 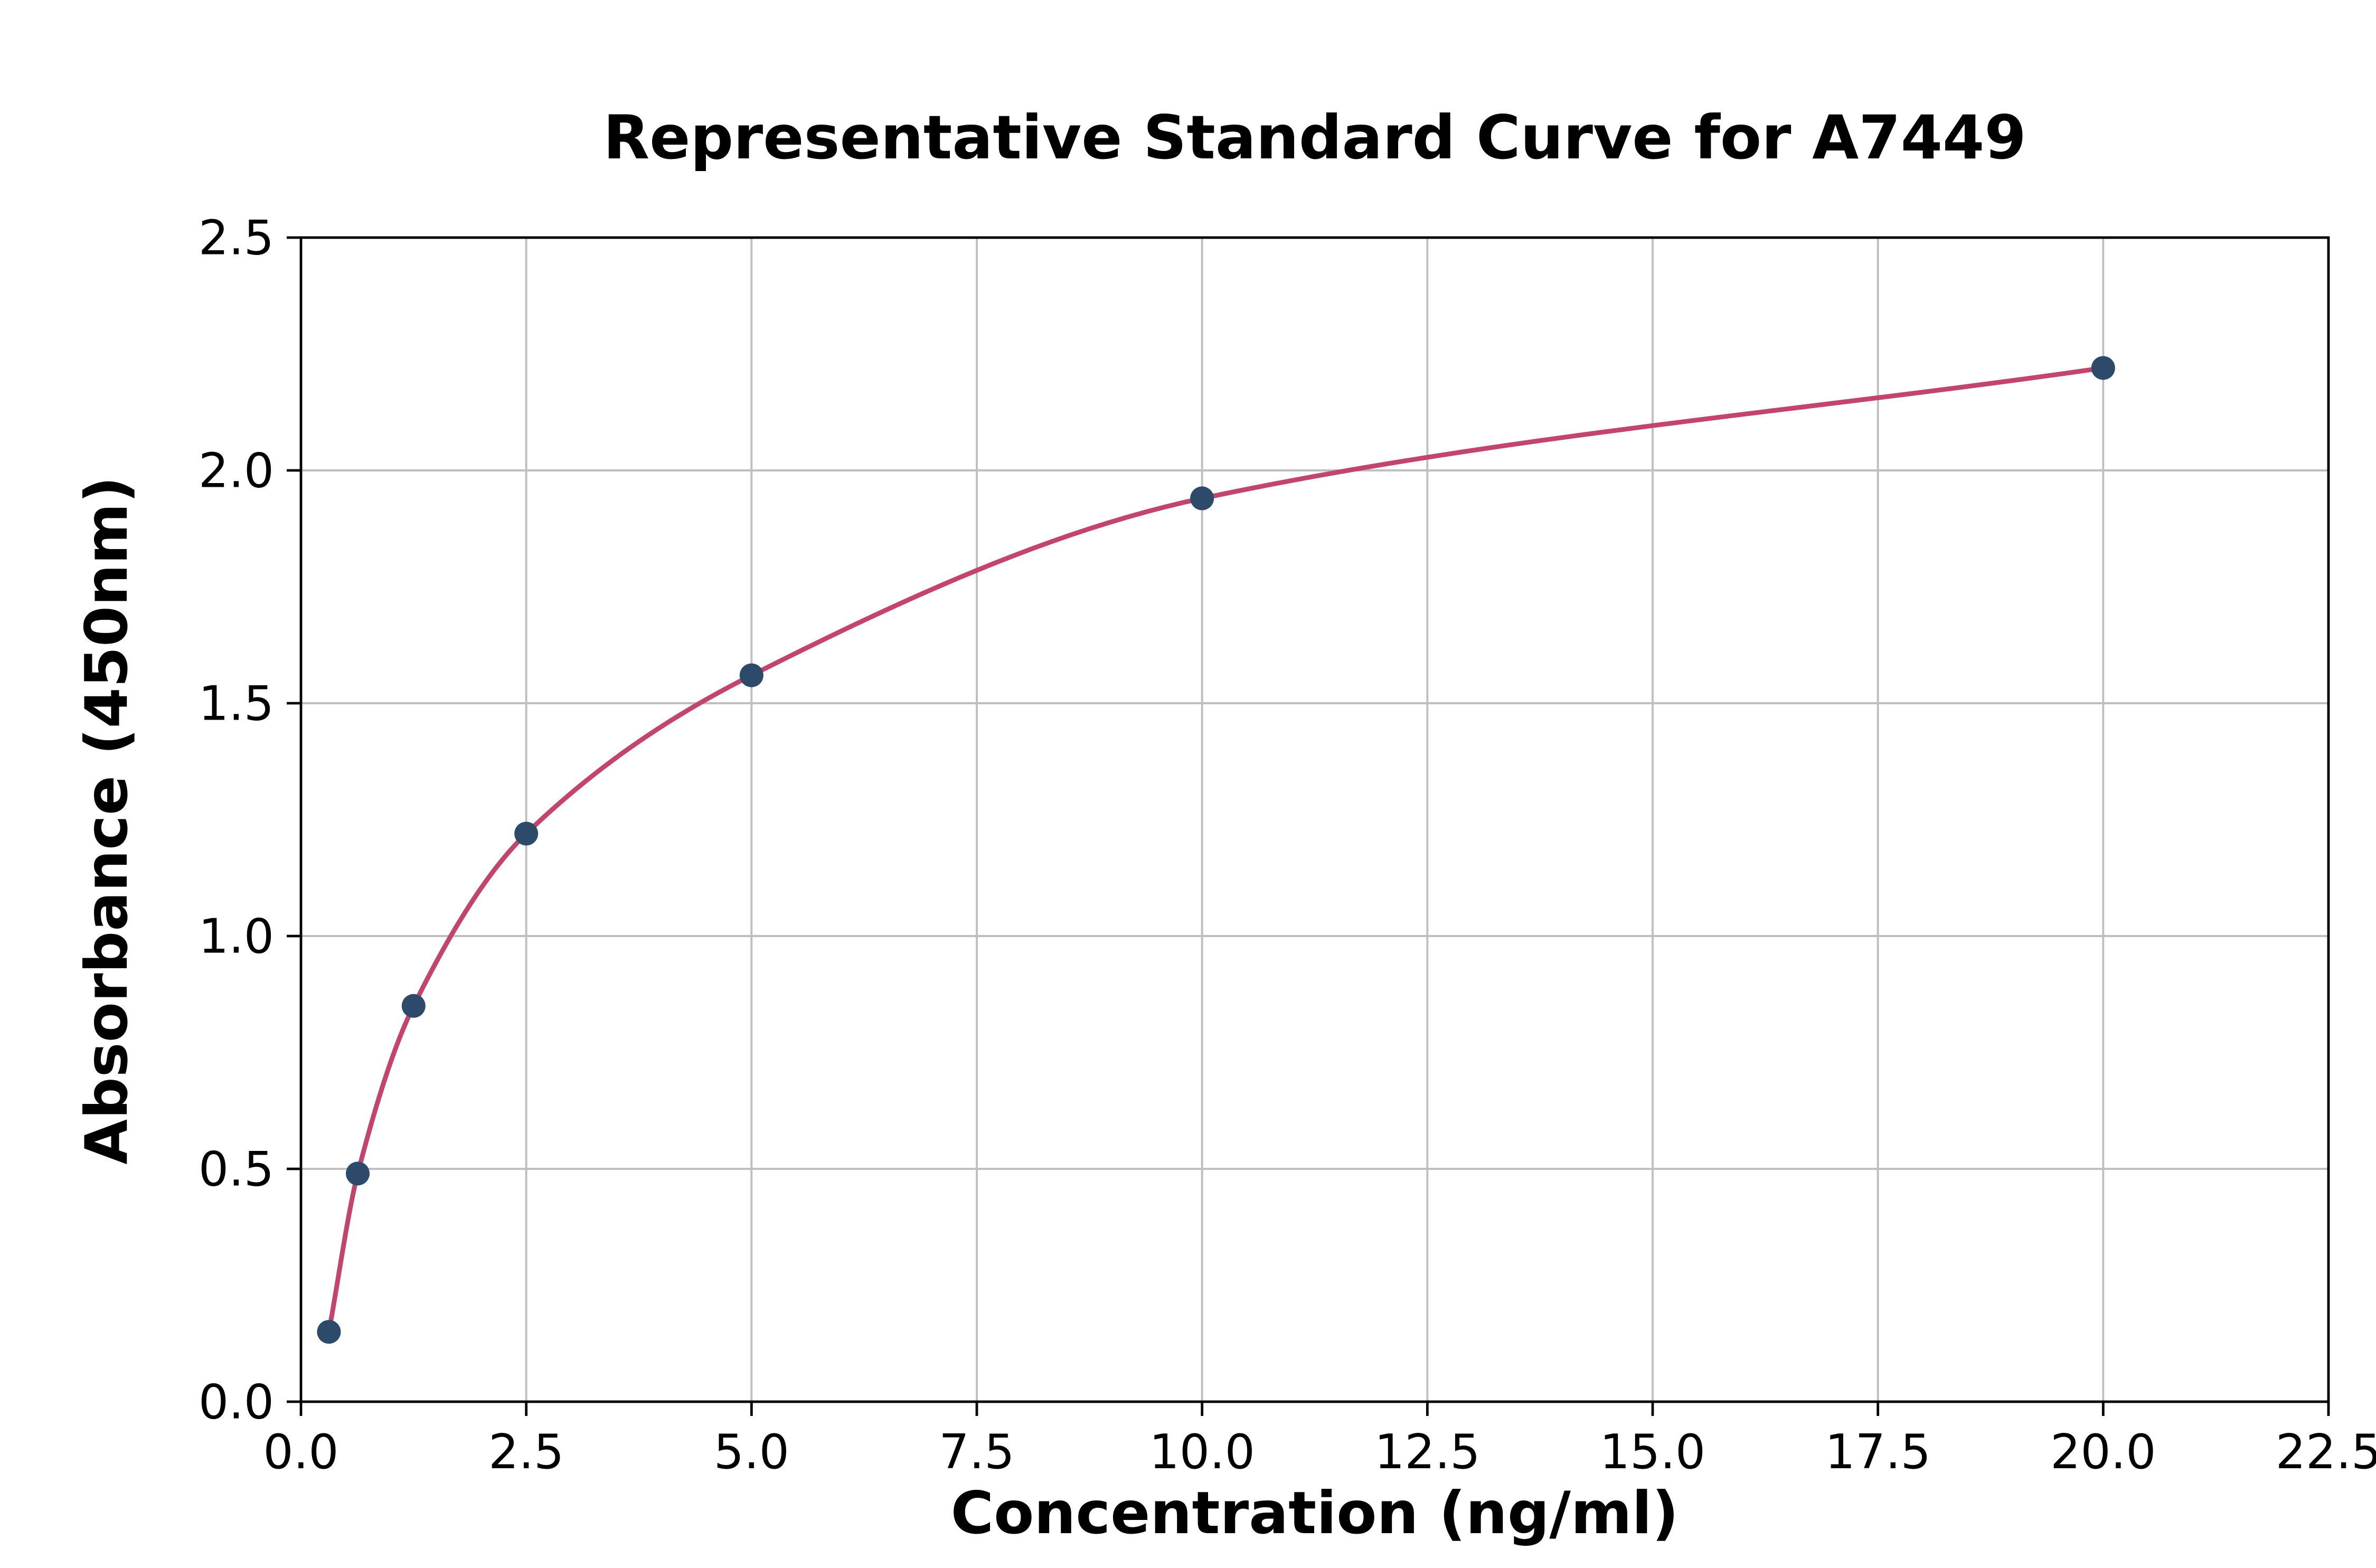 I want to click on x-tick-label: 20.0, so click(x=2103, y=1452).